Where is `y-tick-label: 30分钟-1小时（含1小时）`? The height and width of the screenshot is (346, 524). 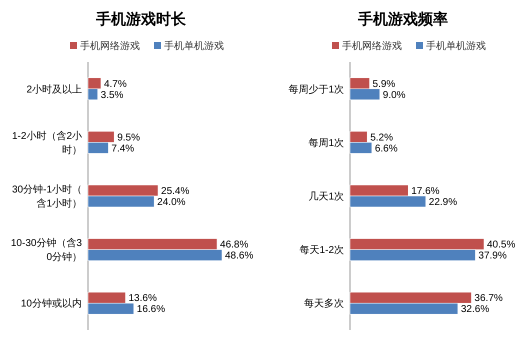 y-tick-label: 30分钟-1小时（含1小时） is located at coordinates (47, 197).